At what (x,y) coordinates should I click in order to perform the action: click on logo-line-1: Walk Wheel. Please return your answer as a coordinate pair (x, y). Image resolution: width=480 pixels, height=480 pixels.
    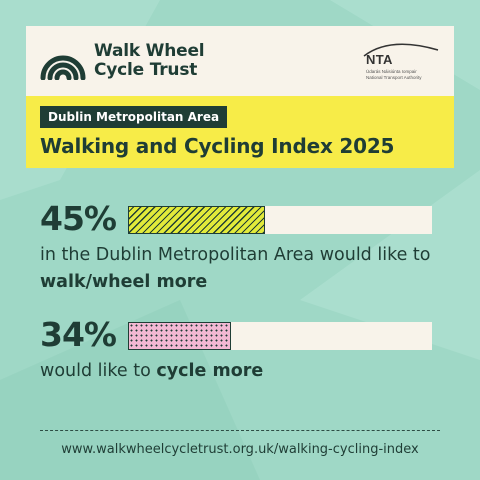
    Looking at the image, I should click on (149, 51).